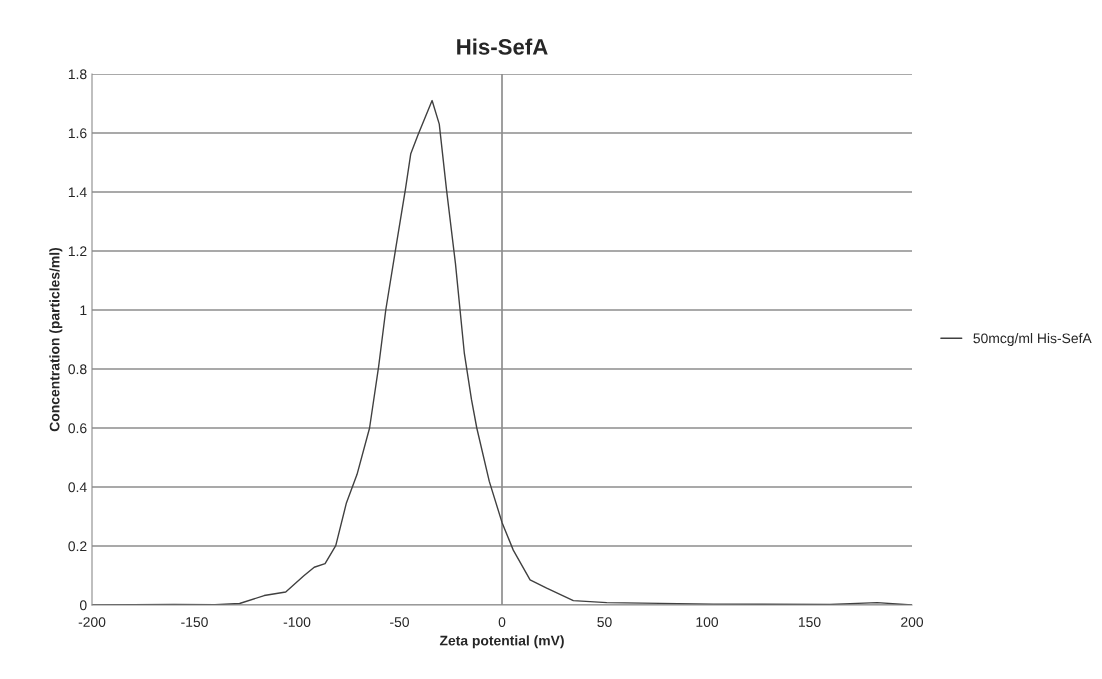  What do you see at coordinates (77, 369) in the screenshot?
I see `y-tick-label: 0.8` at bounding box center [77, 369].